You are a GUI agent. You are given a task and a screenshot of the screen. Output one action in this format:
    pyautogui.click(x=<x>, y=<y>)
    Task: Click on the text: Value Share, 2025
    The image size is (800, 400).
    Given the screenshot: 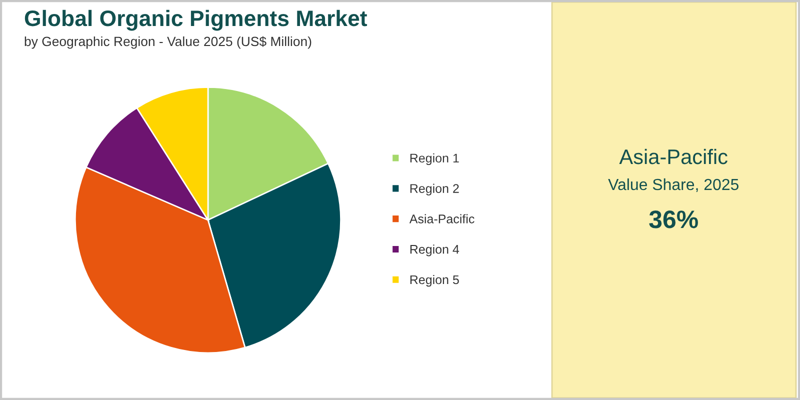 What is the action you would take?
    pyautogui.click(x=673, y=185)
    